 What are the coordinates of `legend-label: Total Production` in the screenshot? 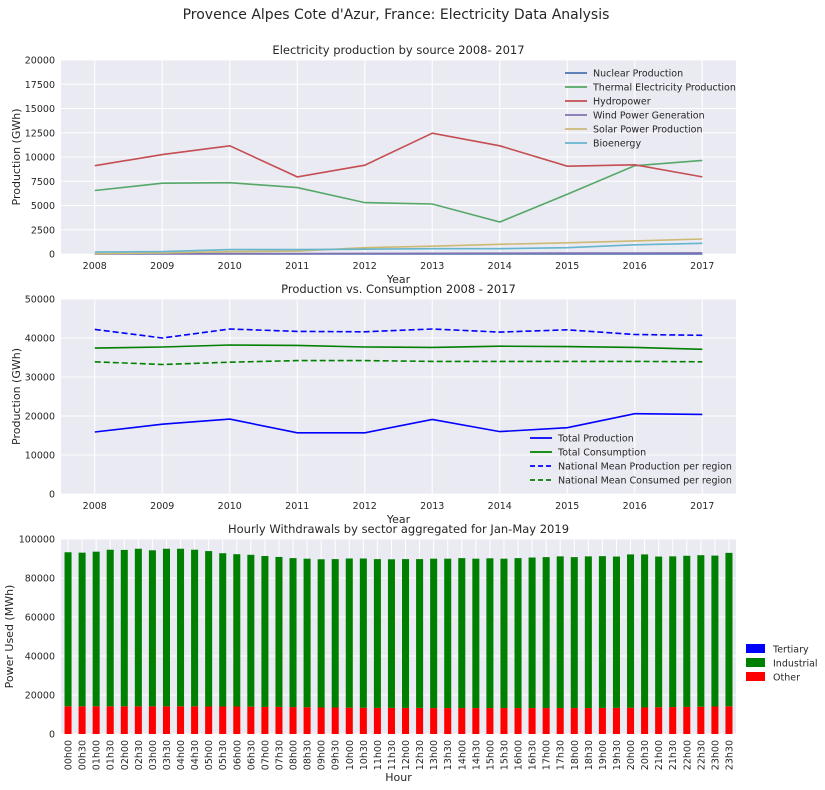 It's located at (595, 439).